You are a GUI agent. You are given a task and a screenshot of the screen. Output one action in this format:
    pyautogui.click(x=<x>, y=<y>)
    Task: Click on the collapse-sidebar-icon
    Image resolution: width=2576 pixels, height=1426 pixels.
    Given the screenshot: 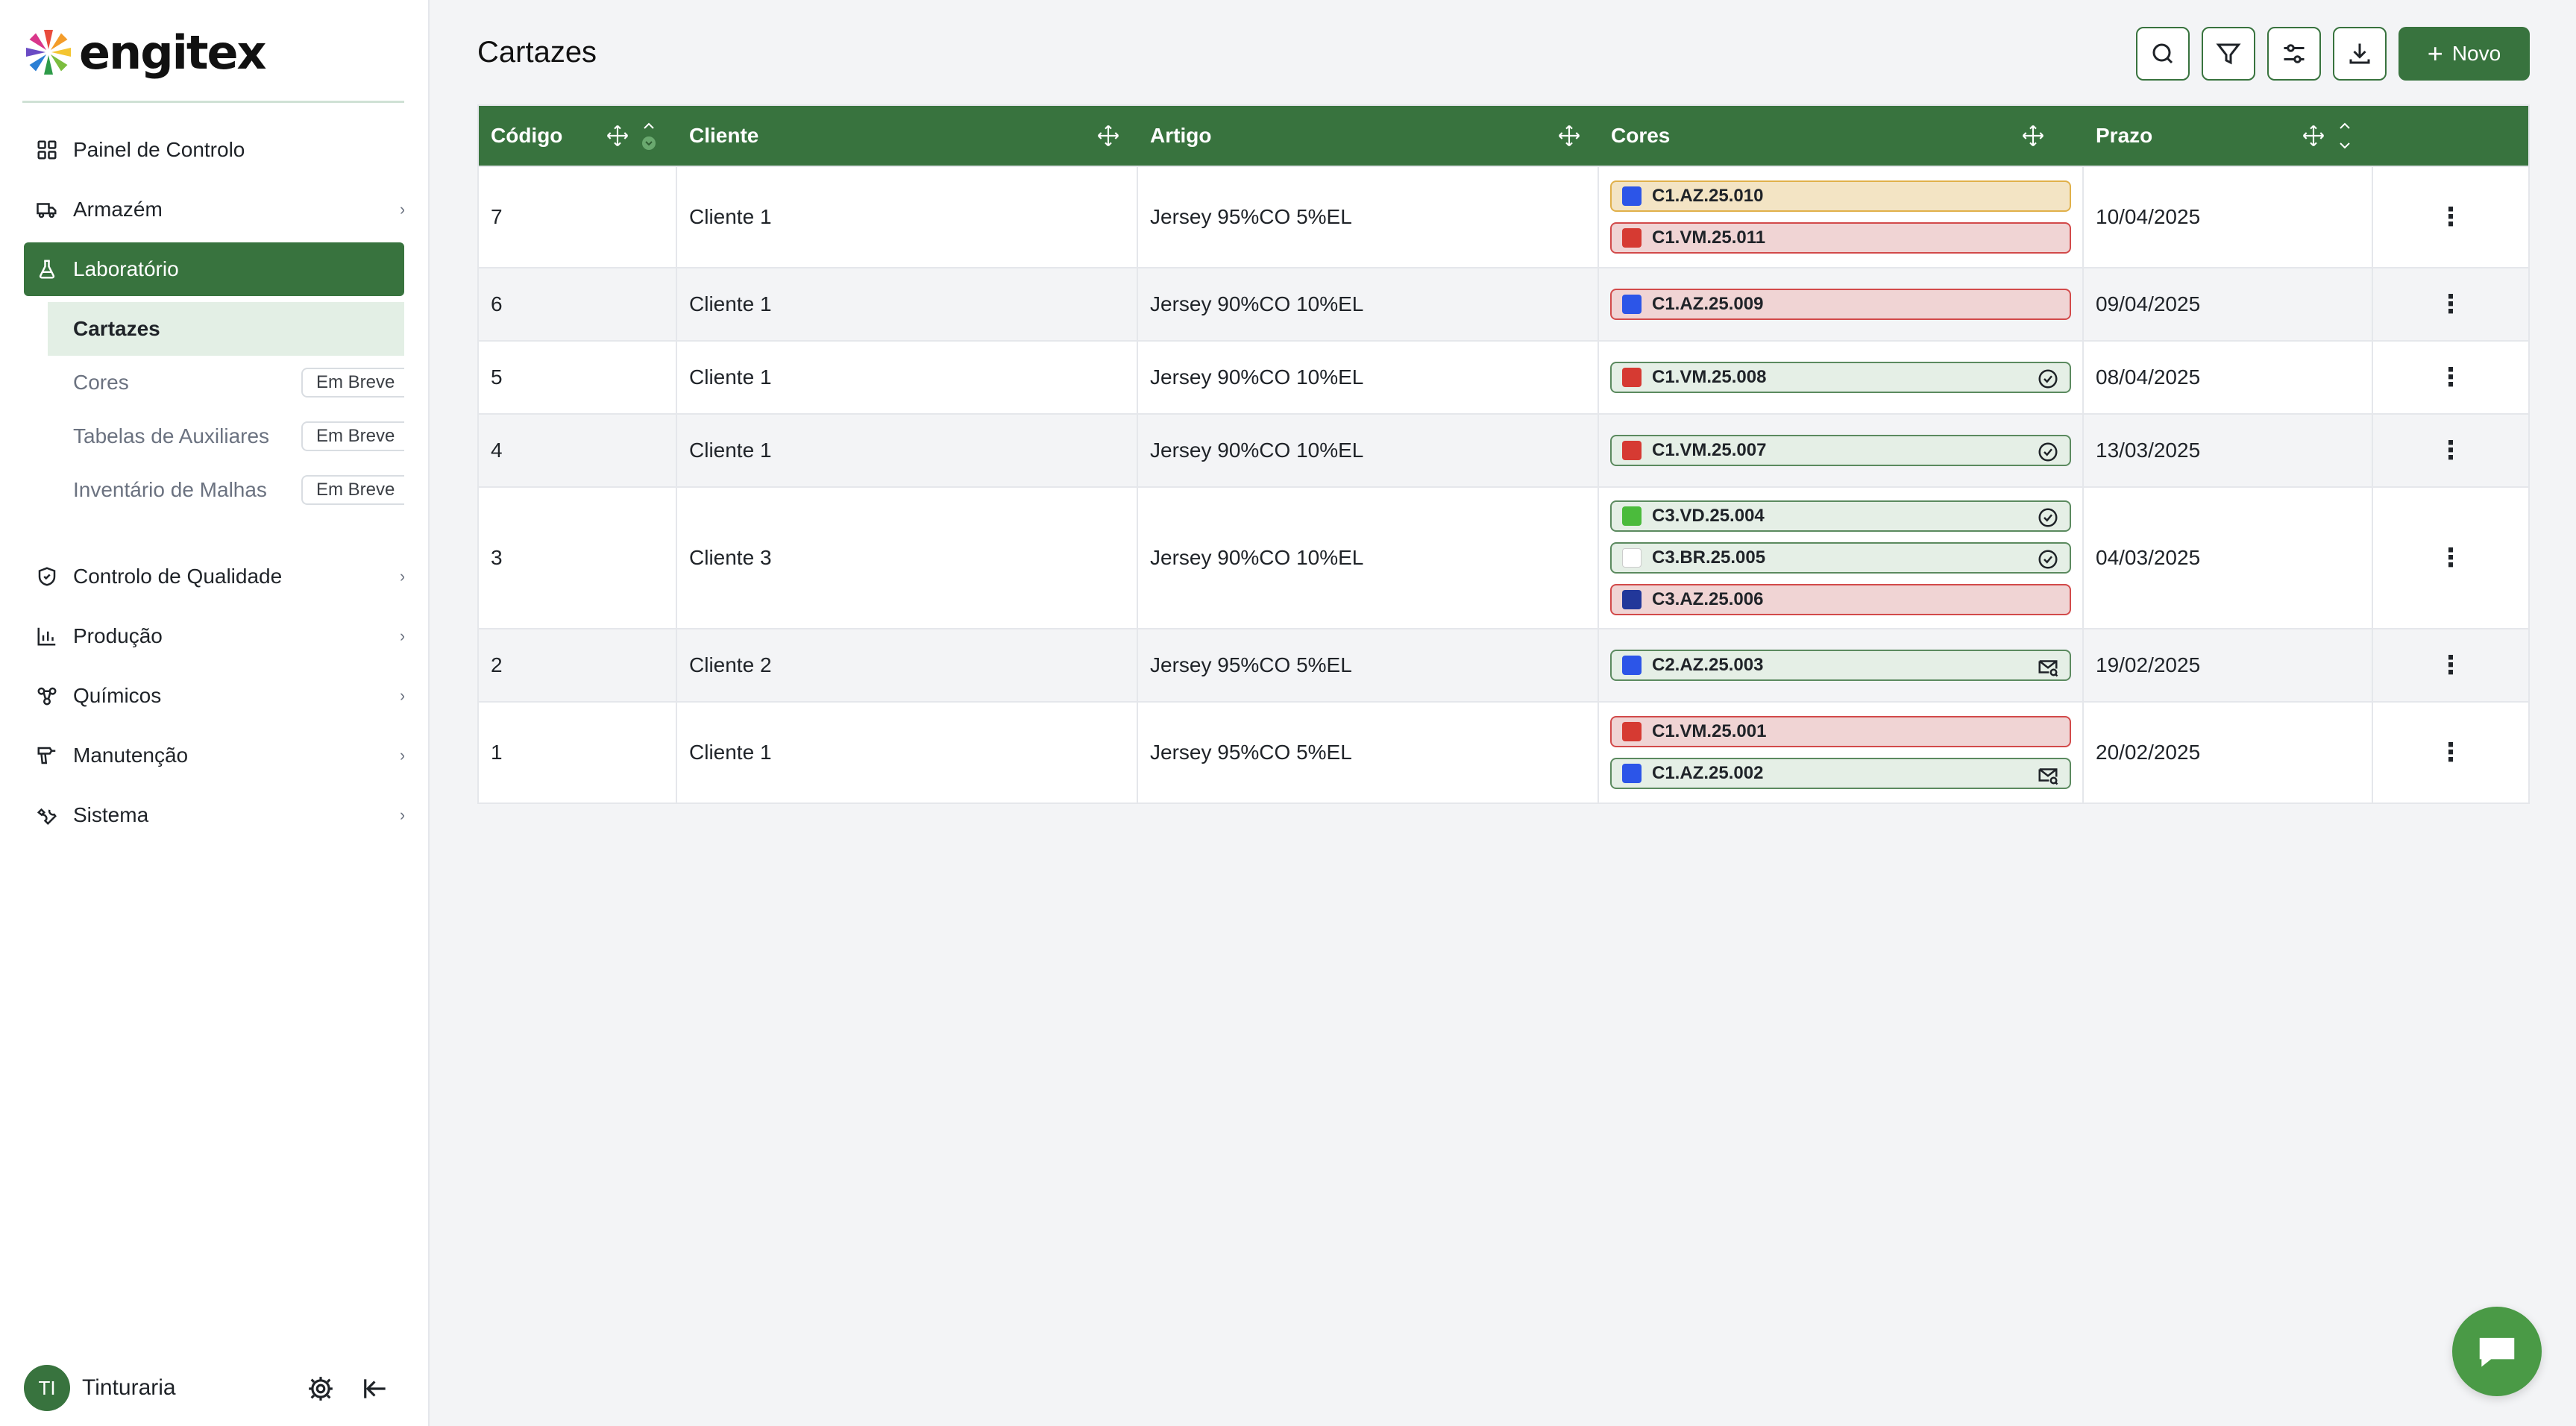 What is the action you would take?
    pyautogui.click(x=376, y=1389)
    